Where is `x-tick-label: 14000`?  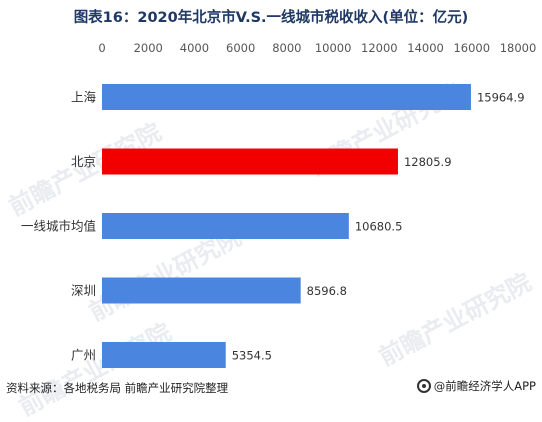 x-tick-label: 14000 is located at coordinates (425, 48).